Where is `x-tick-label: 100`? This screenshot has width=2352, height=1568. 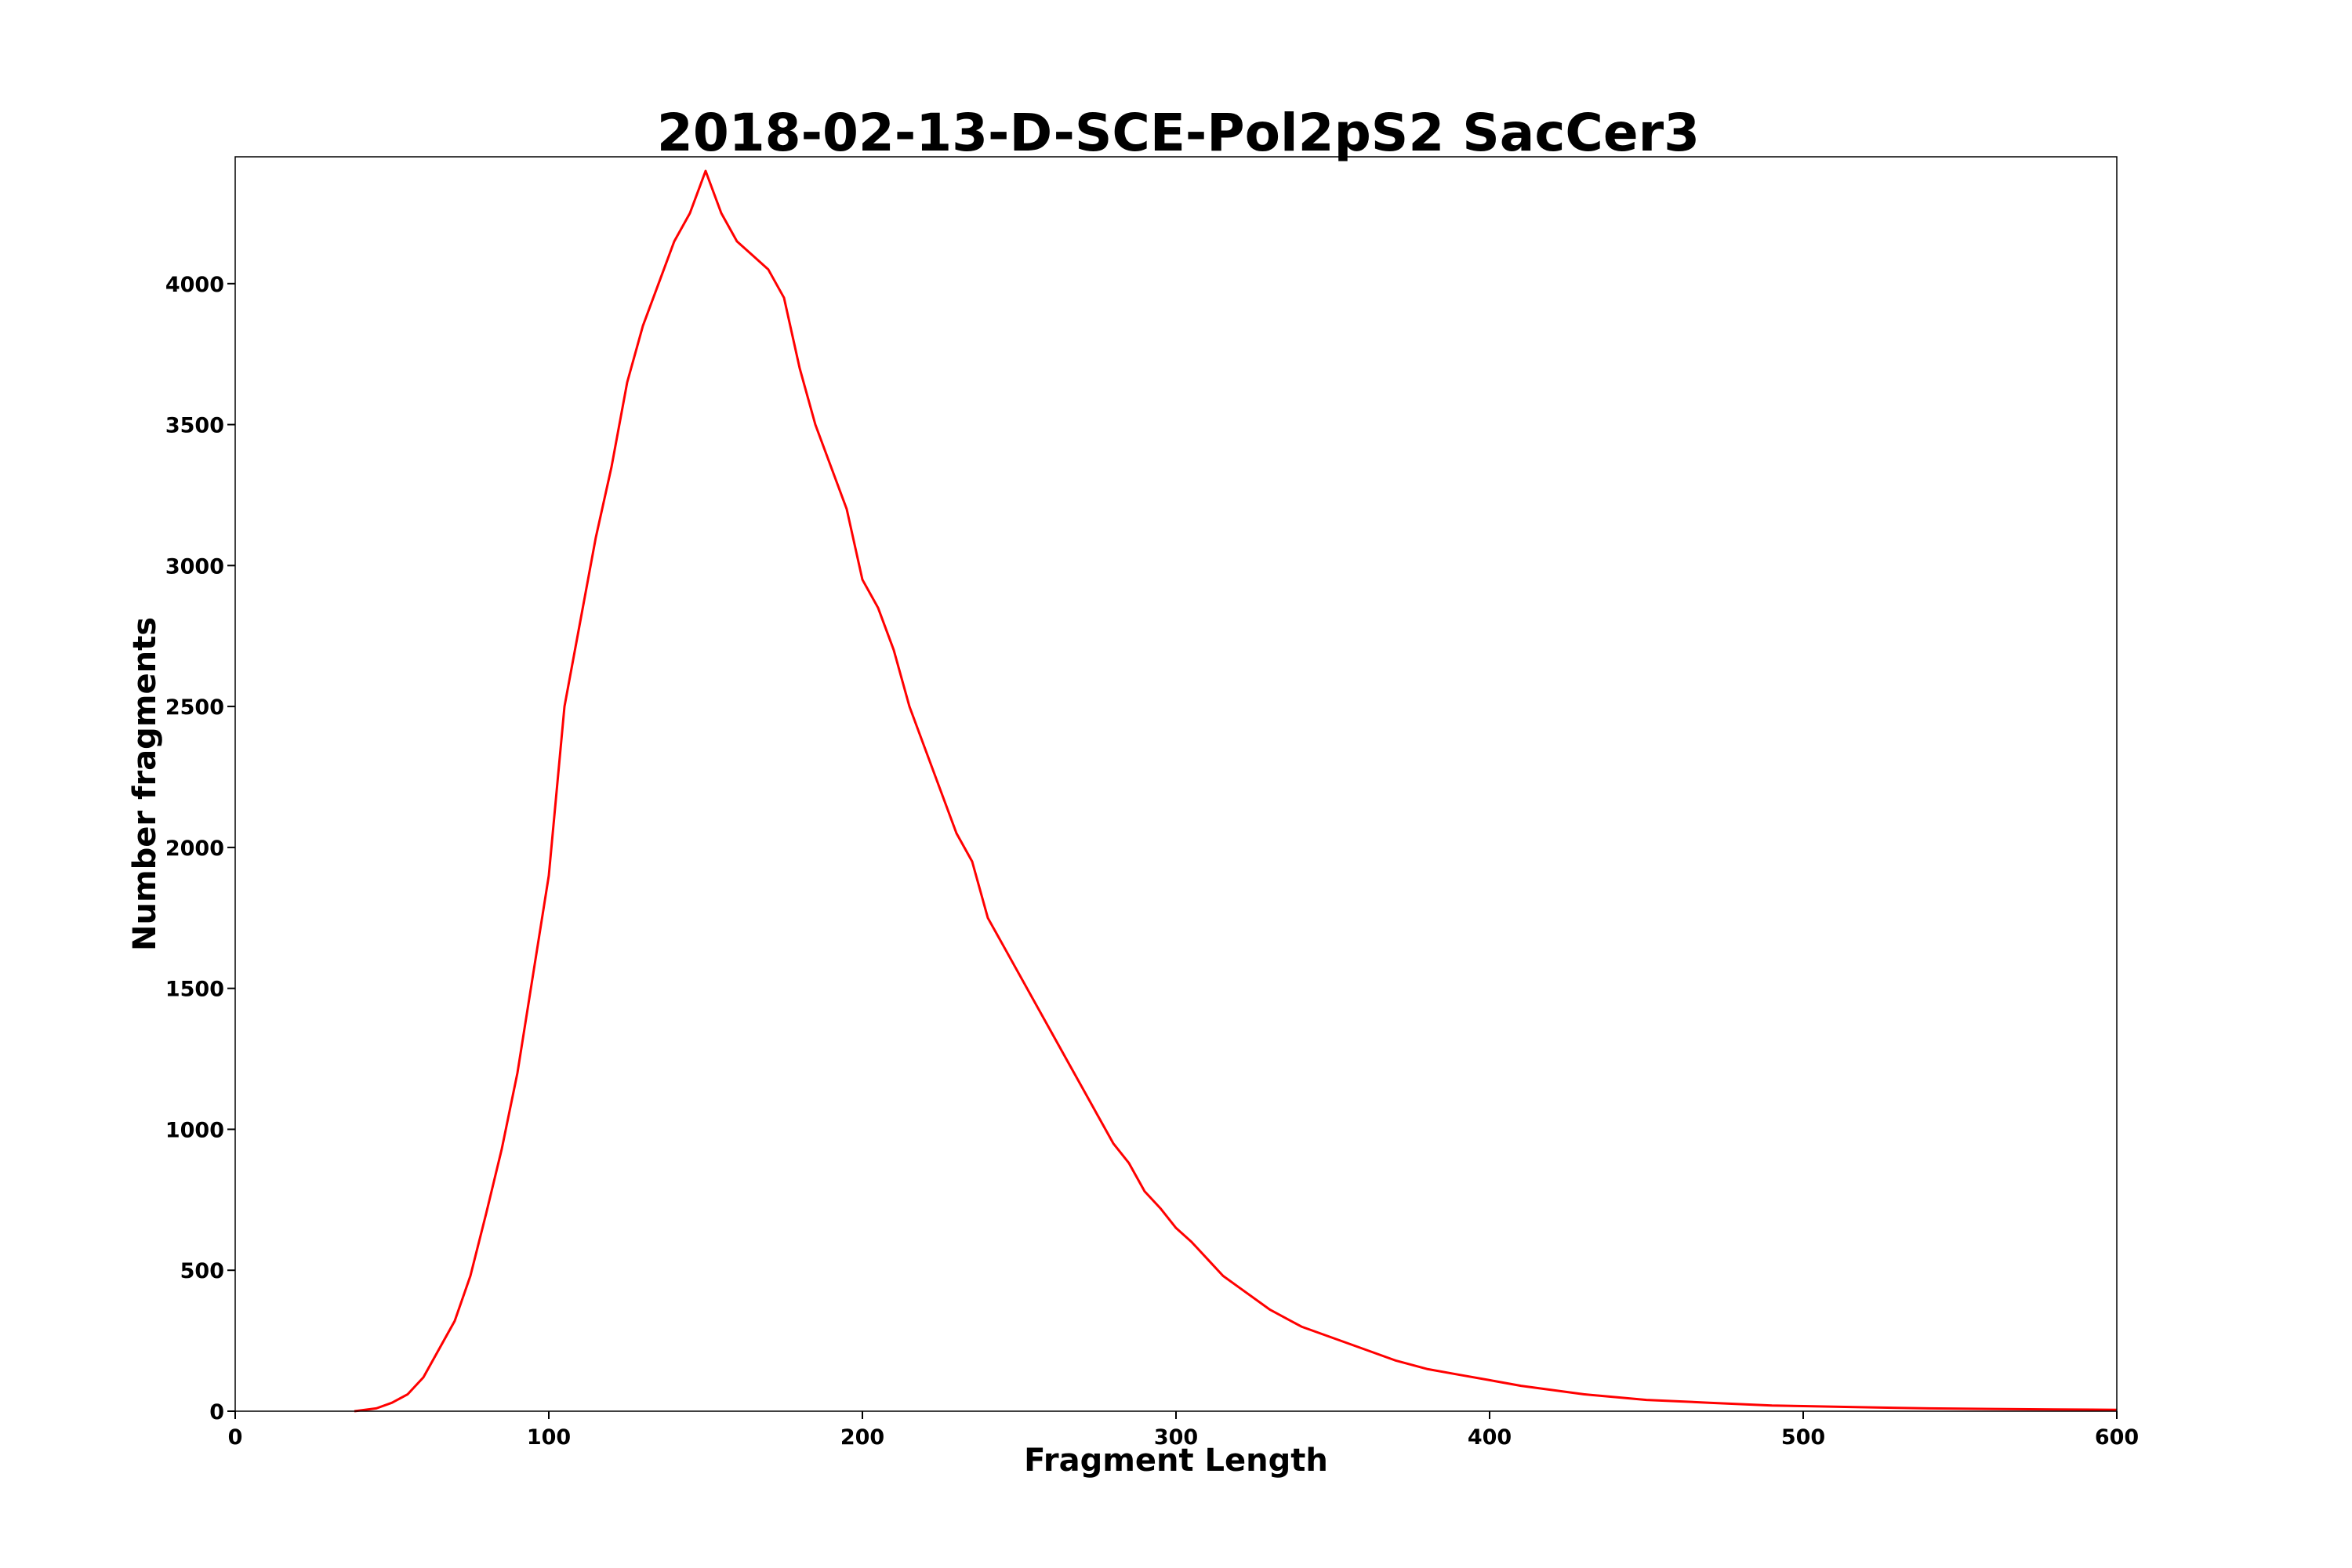 x-tick-label: 100 is located at coordinates (549, 1437).